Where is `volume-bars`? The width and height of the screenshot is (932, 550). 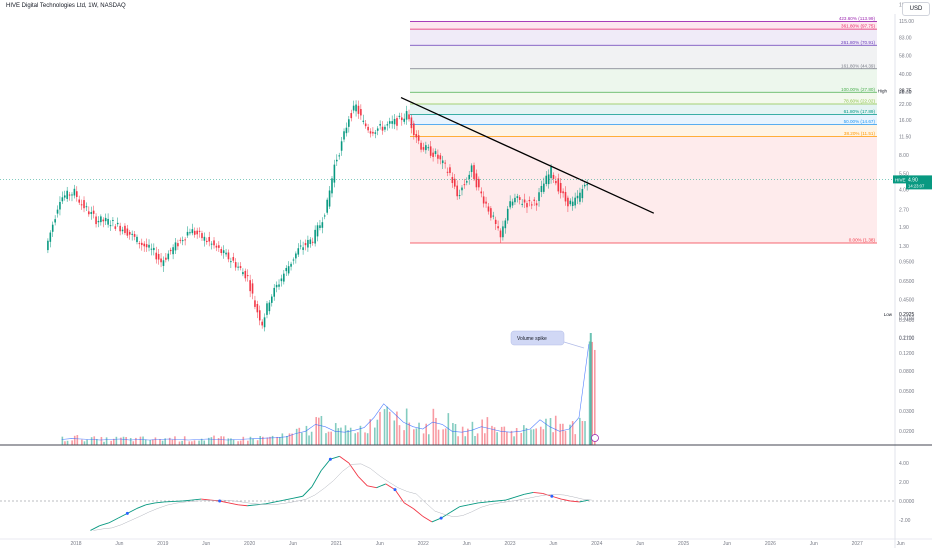 volume-bars is located at coordinates (328, 393).